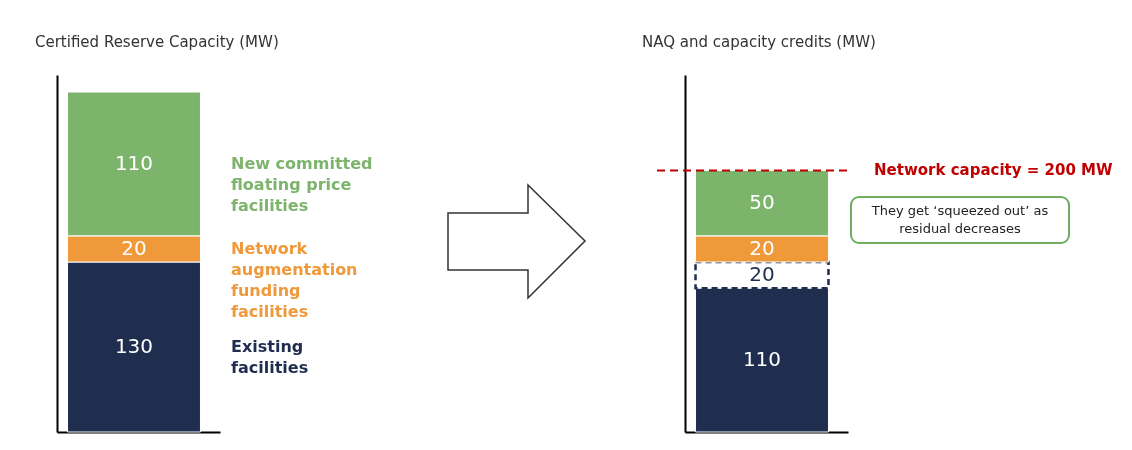  What do you see at coordinates (301, 184) in the screenshot?
I see `series-label: New committed floating price facilities` at bounding box center [301, 184].